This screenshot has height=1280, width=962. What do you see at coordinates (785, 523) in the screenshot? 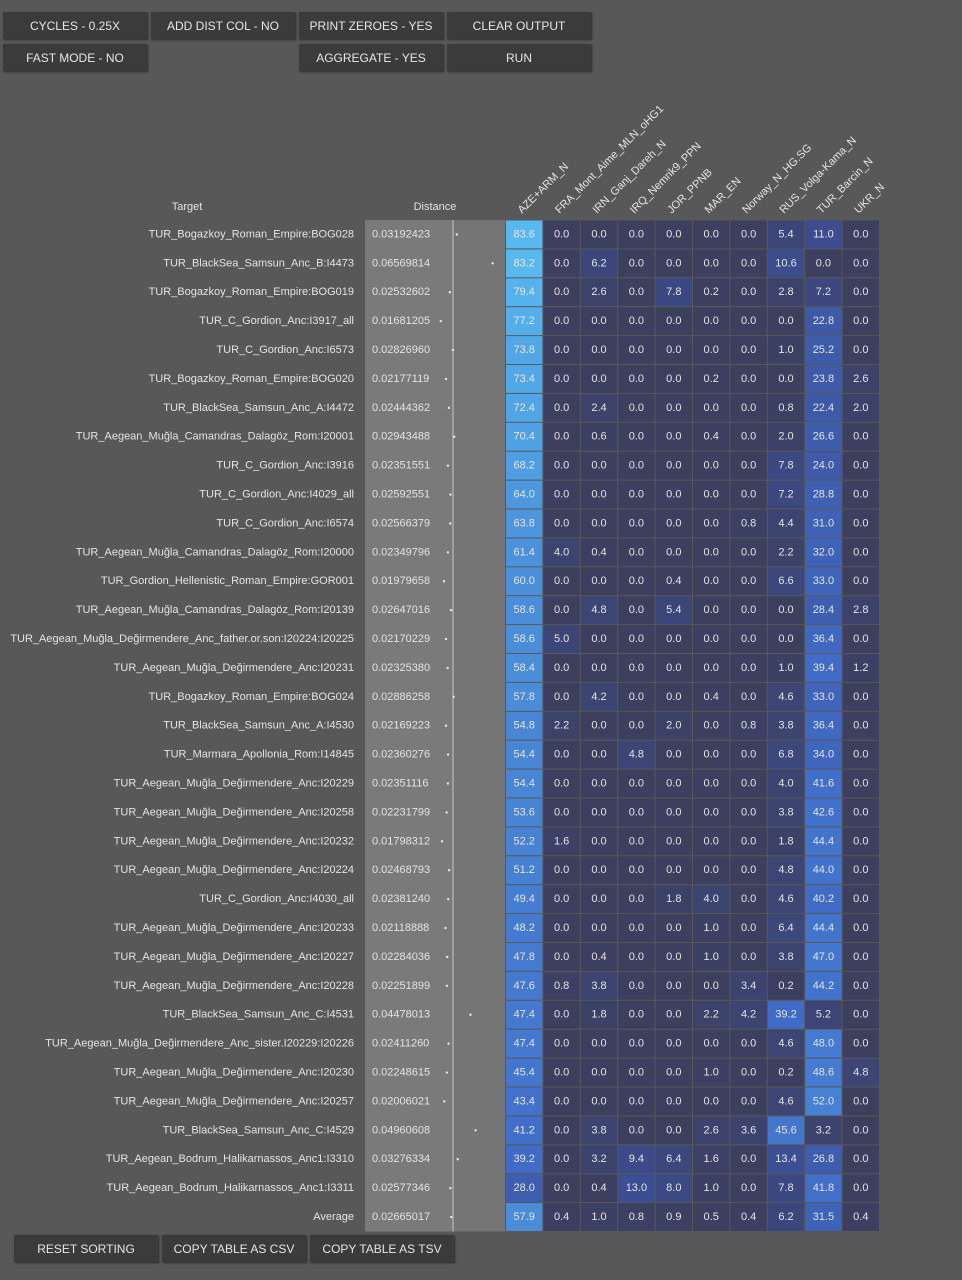
I see `cell-value: 4.4` at bounding box center [785, 523].